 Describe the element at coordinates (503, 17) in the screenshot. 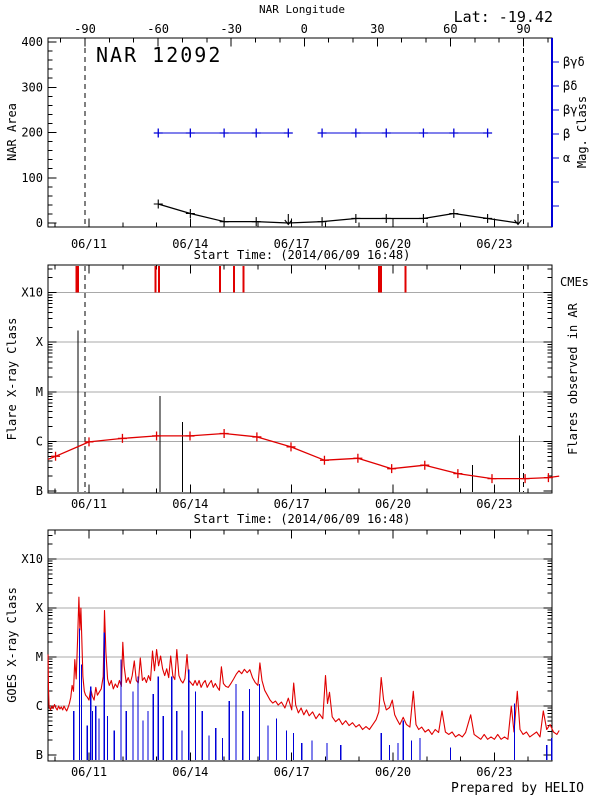

I see `latitude-label: Lat: -19.42` at that location.